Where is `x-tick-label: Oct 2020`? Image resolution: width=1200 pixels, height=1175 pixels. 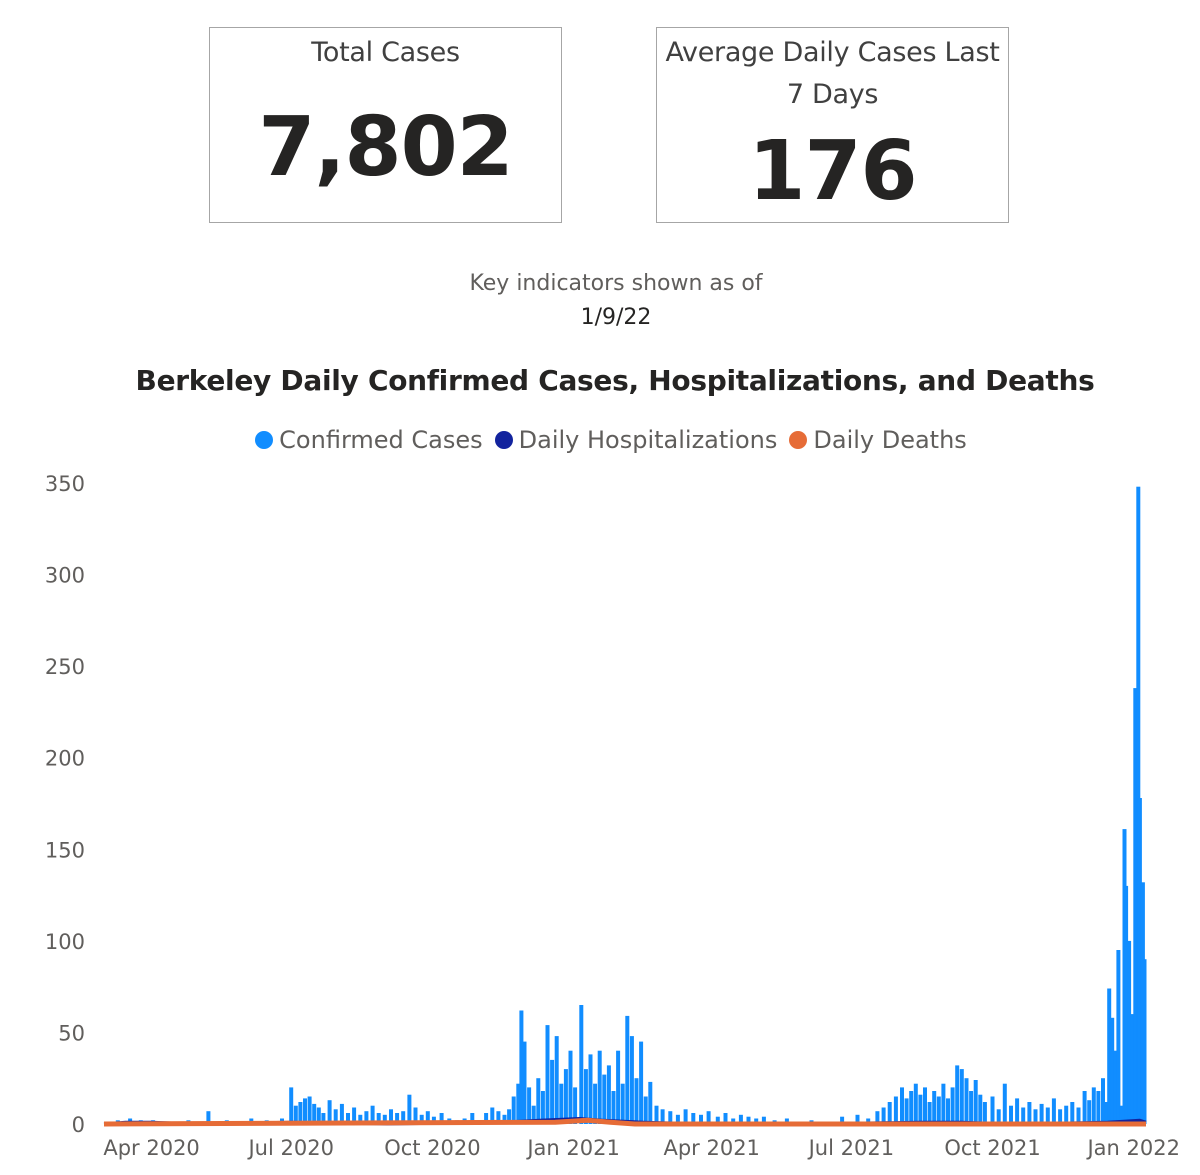
x-tick-label: Oct 2020 is located at coordinates (432, 1148).